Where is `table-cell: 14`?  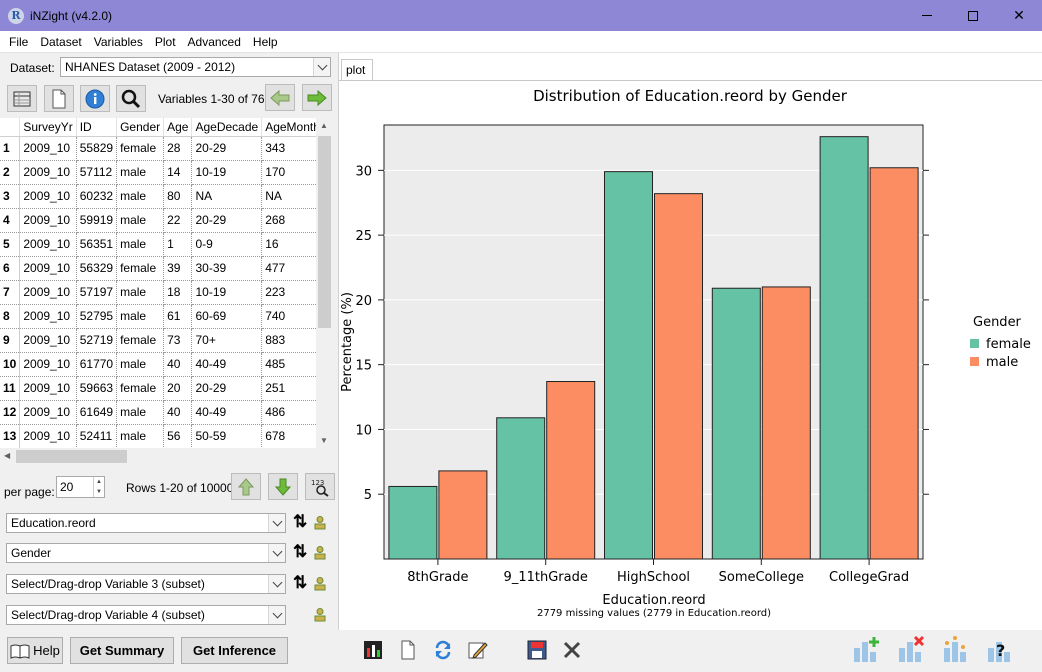 table-cell: 14 is located at coordinates (178, 172).